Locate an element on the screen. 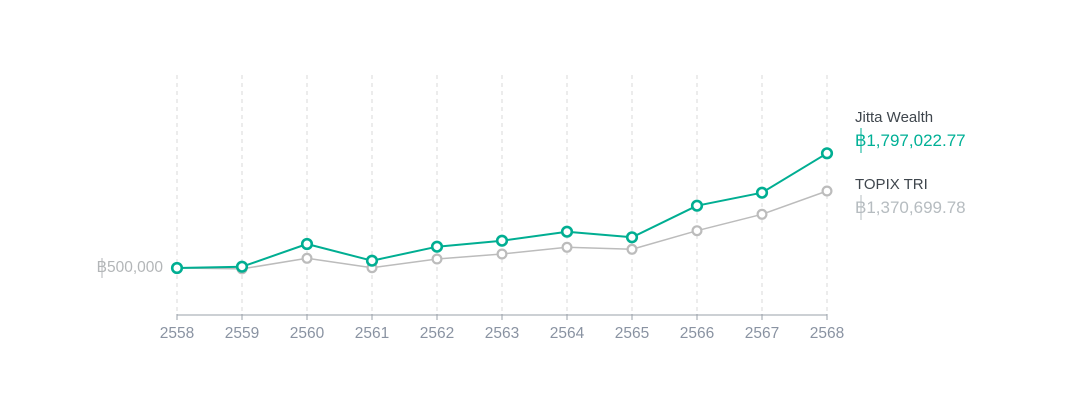 The width and height of the screenshot is (1068, 418). legend-topix-tri-name: TOPIX TRI is located at coordinates (891, 184).